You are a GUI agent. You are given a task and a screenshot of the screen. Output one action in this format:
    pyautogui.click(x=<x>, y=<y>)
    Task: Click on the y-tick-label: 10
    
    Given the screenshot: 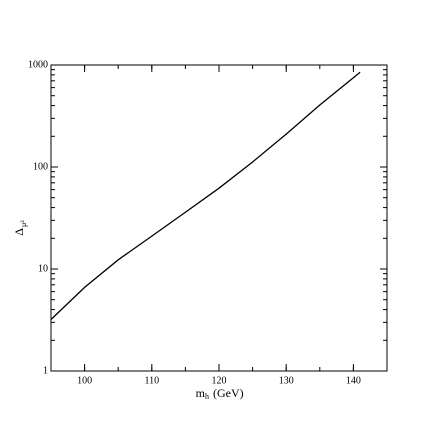 What is the action you would take?
    pyautogui.click(x=43, y=268)
    